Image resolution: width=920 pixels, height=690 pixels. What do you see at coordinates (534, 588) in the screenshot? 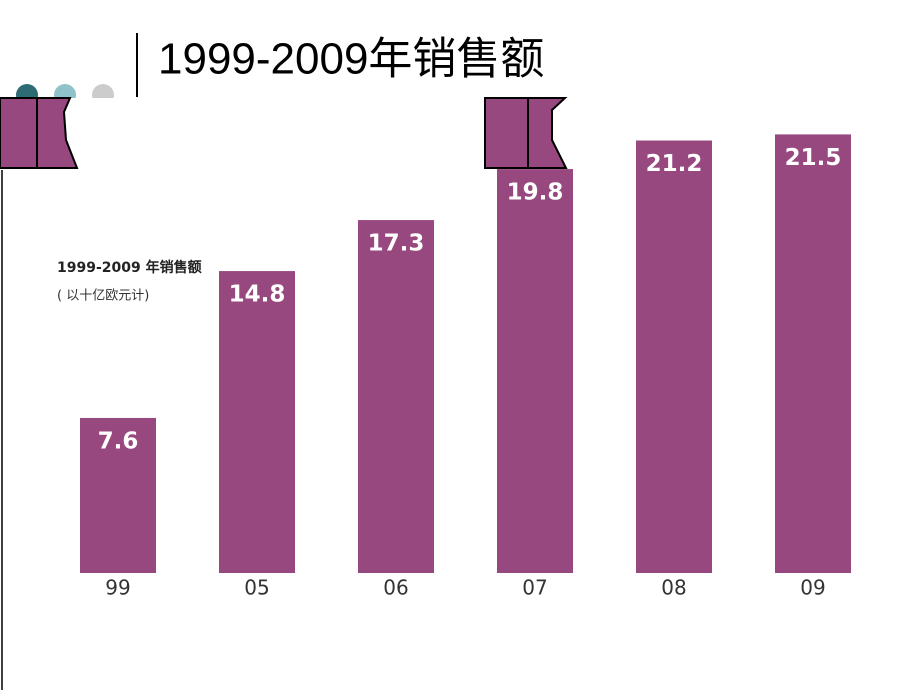
I see `x-tick-label: 07` at bounding box center [534, 588].